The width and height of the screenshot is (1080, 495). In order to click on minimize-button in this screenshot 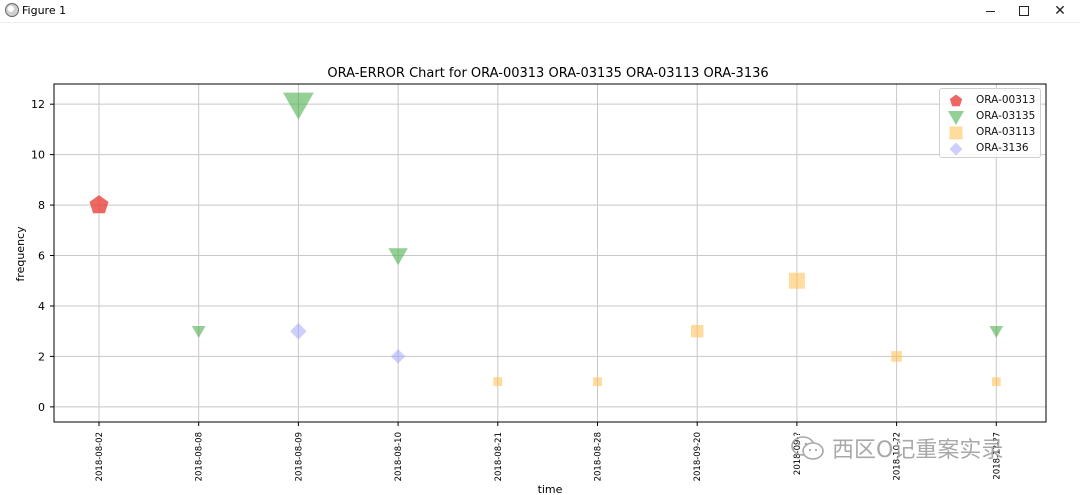, I will do `click(990, 11)`.